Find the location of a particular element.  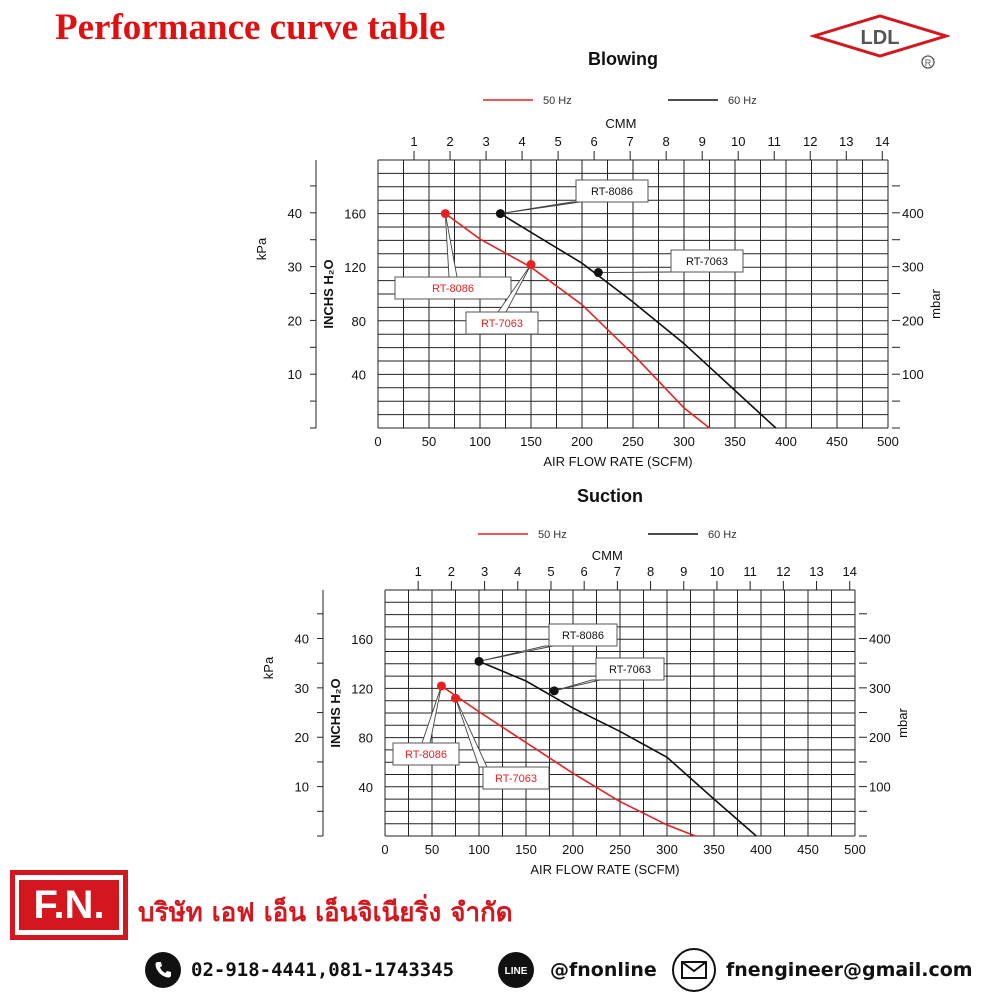

cmm-tick-label: 6 is located at coordinates (594, 141).